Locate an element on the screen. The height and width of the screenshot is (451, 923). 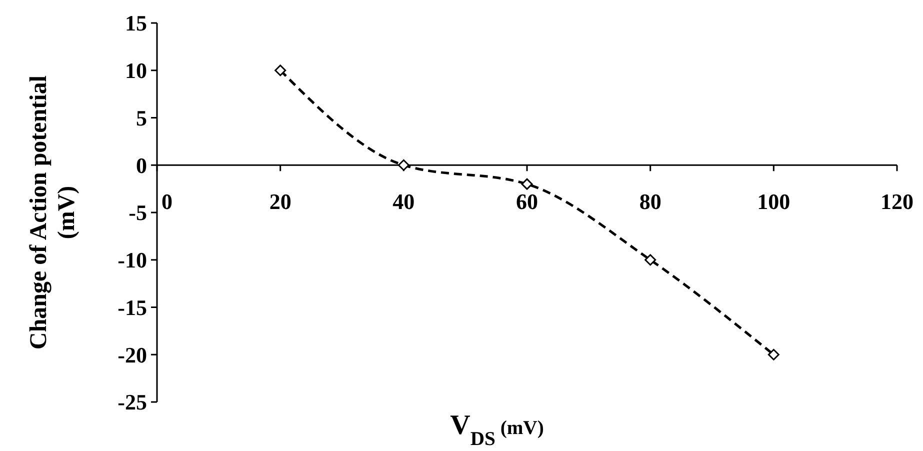
y-tick-label: -15 is located at coordinates (132, 307).